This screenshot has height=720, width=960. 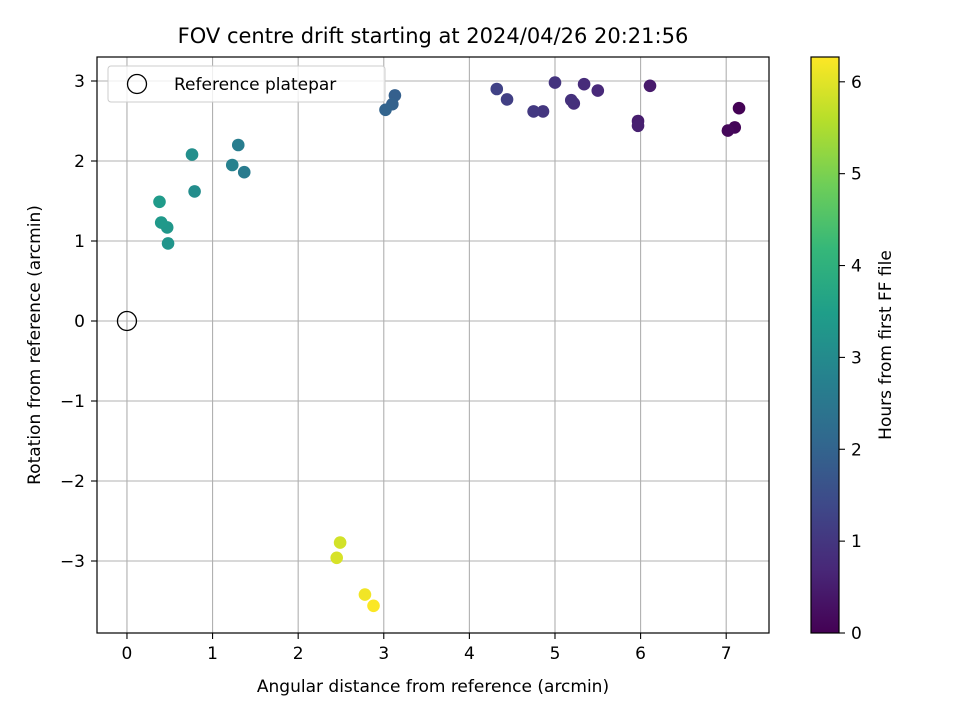 What do you see at coordinates (856, 83) in the screenshot?
I see `colorbar-tick-label: 6` at bounding box center [856, 83].